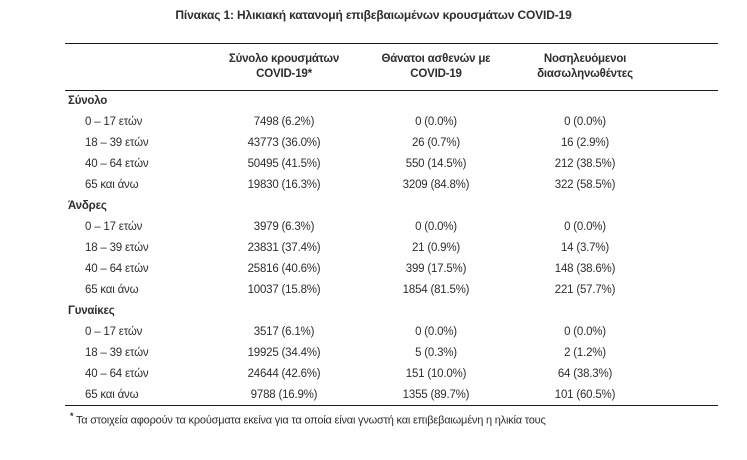 The width and height of the screenshot is (747, 460). What do you see at coordinates (284, 374) in the screenshot?
I see `cases-value: 24644 (42.6%)` at bounding box center [284, 374].